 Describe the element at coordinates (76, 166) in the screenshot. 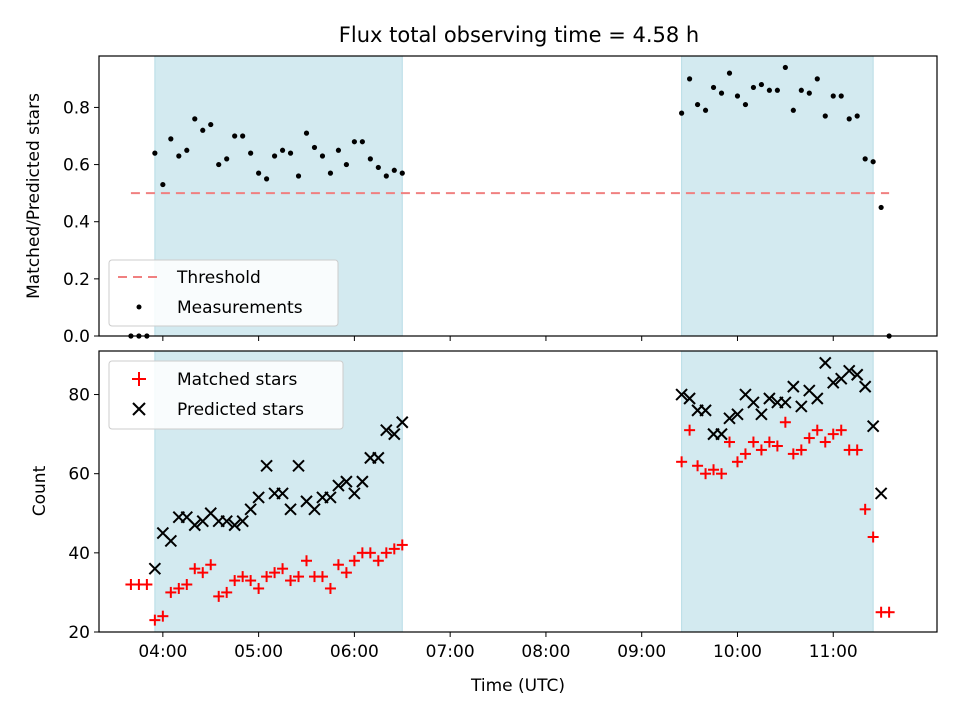

I see `y-tick-label: 0.6` at that location.